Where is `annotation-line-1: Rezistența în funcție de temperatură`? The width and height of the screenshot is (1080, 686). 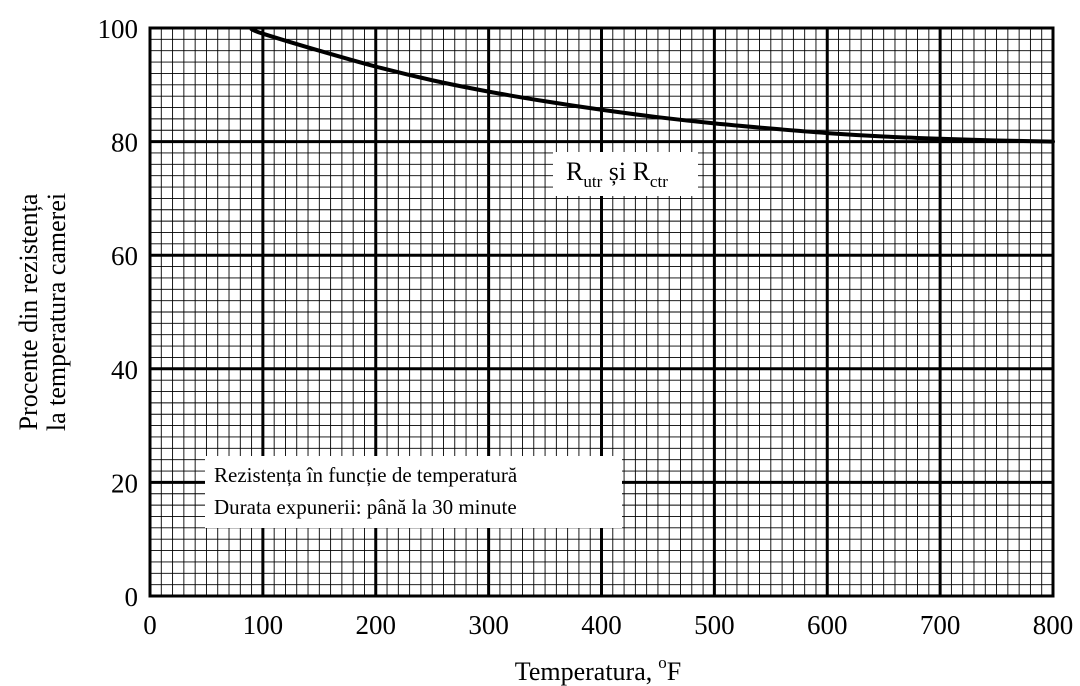 annotation-line-1: Rezistența în funcție de temperatură is located at coordinates (366, 475).